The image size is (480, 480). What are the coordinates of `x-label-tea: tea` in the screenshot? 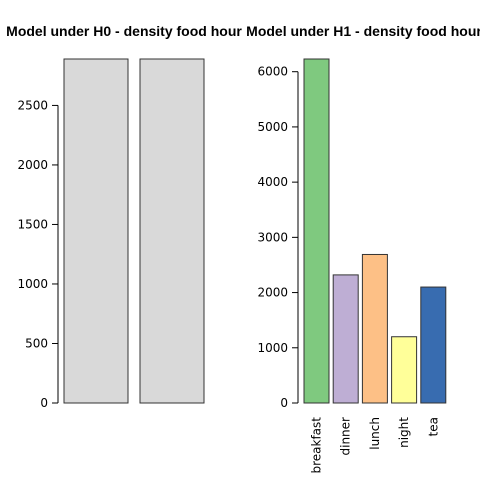 It's located at (433, 426).